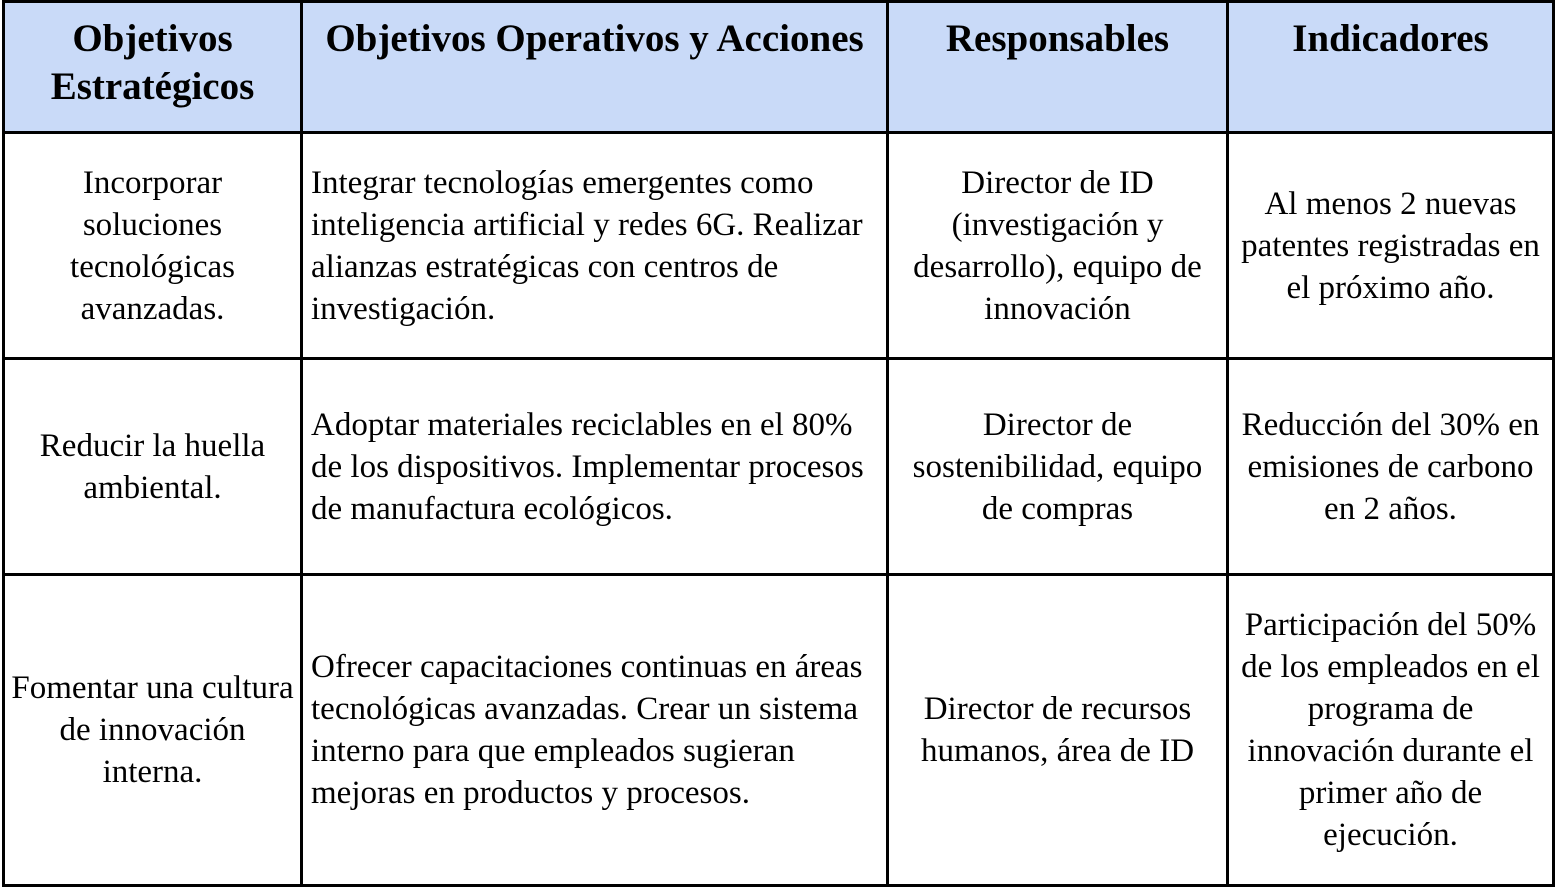 The height and width of the screenshot is (887, 1555). Describe the element at coordinates (1057, 730) in the screenshot. I see `cell-responsible: Director de recursos humanos, área de ID` at that location.